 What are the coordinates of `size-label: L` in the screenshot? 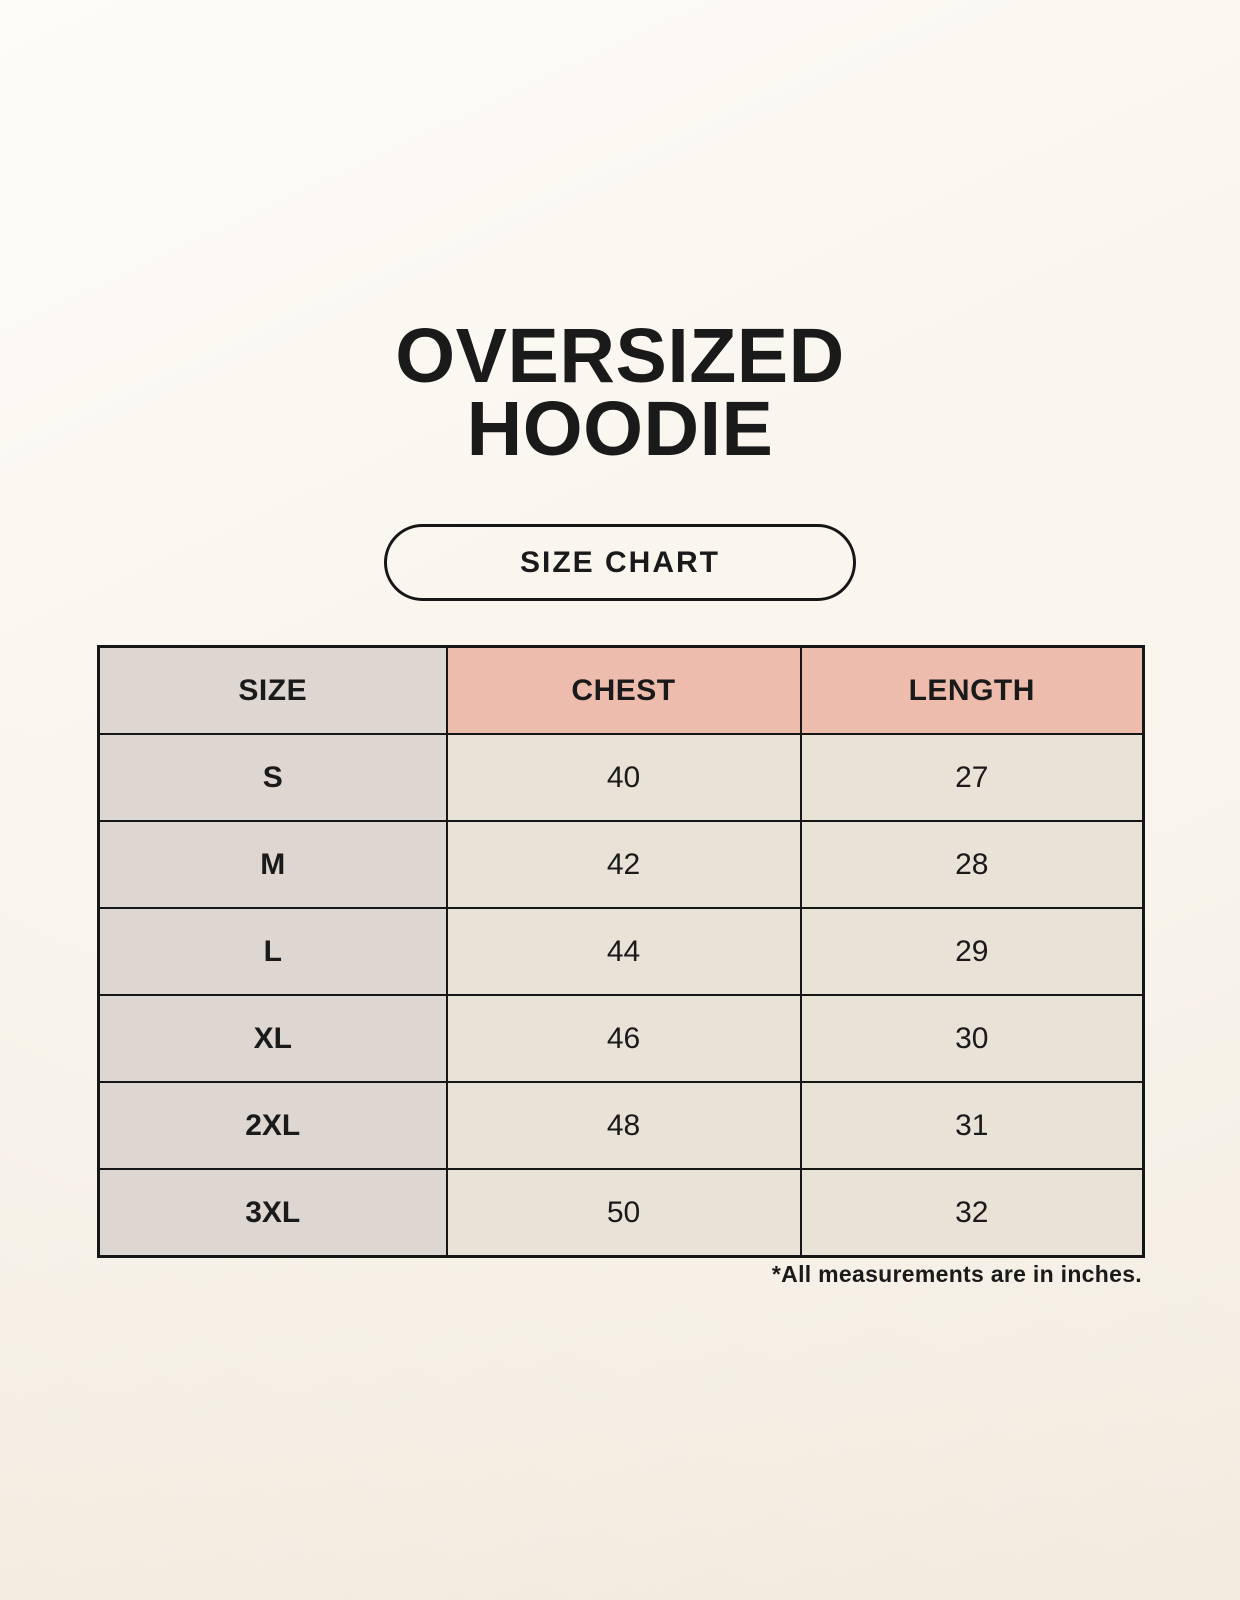 It's located at (272, 951).